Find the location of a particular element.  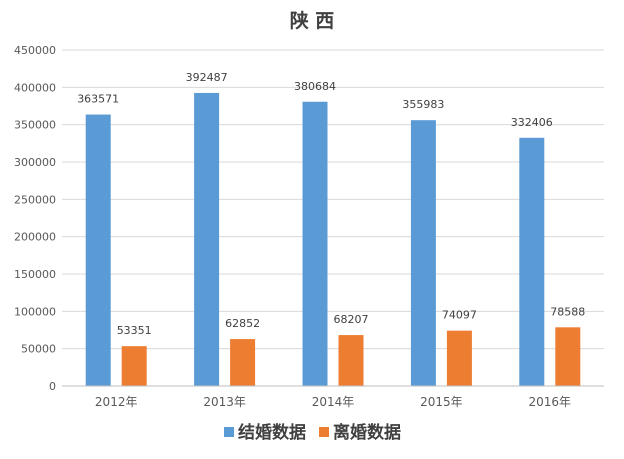

y-tick-label: 200000 is located at coordinates (35, 237).